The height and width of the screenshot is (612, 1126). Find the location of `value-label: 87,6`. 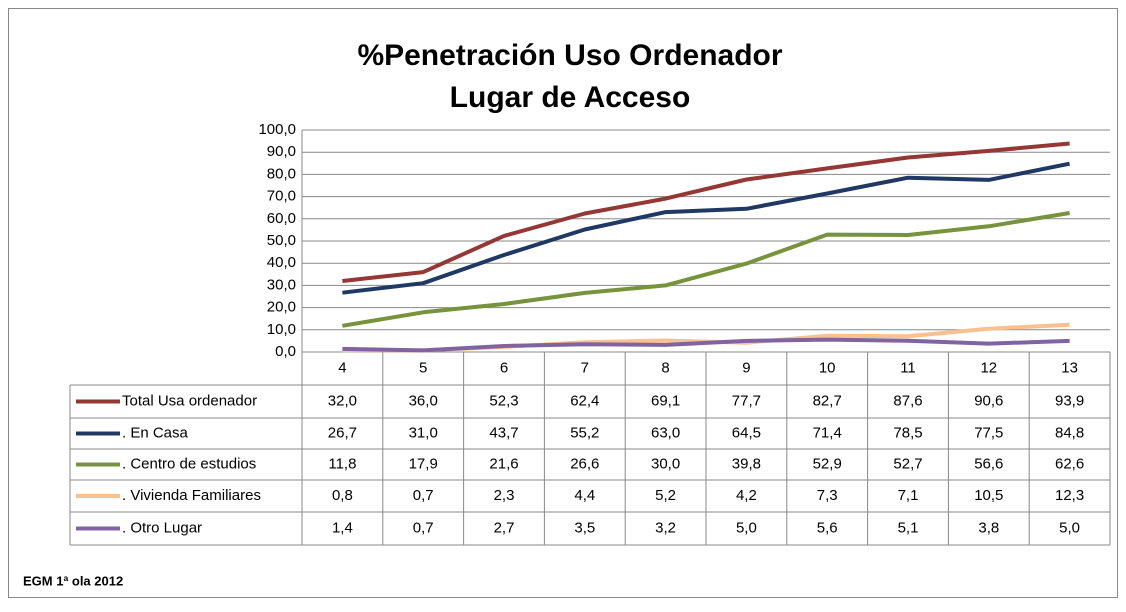

value-label: 87,6 is located at coordinates (907, 400).